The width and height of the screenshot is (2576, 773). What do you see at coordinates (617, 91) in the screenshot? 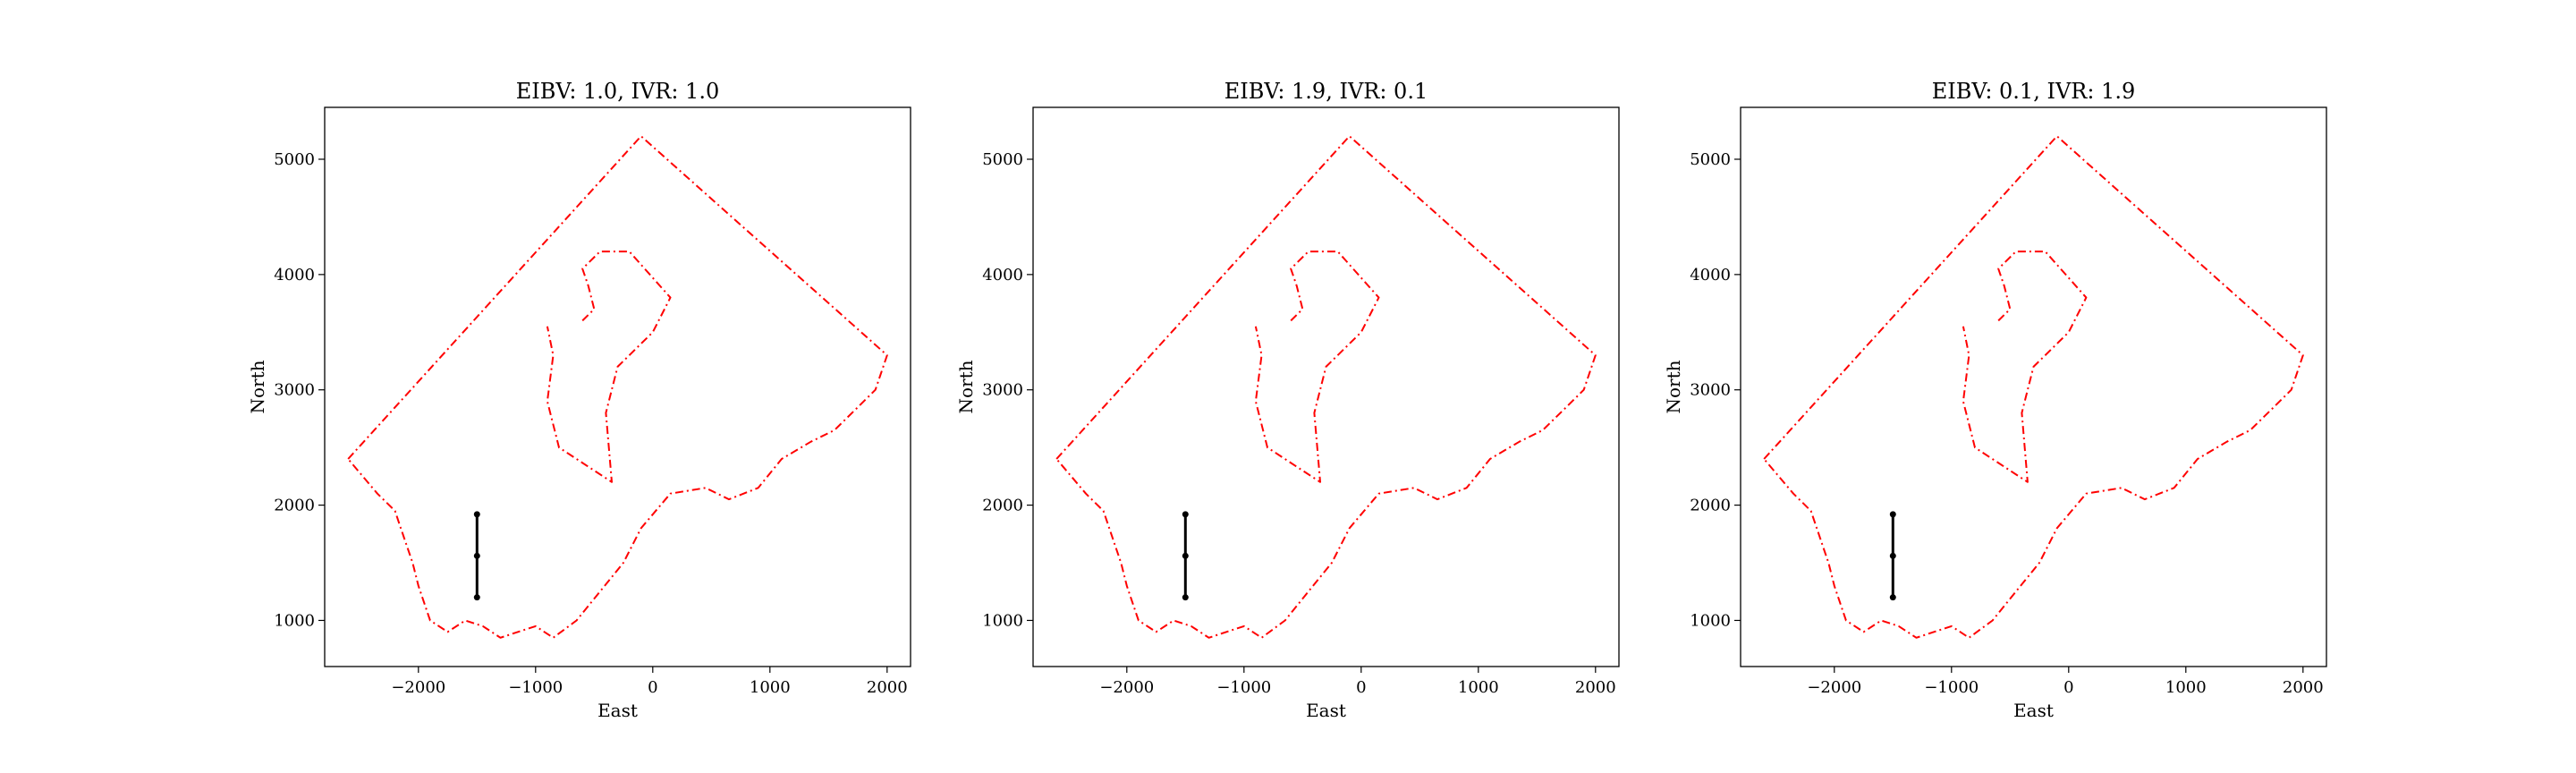
I see `chart-title: EIBV: 1.0, IVR: 1.0` at bounding box center [617, 91].